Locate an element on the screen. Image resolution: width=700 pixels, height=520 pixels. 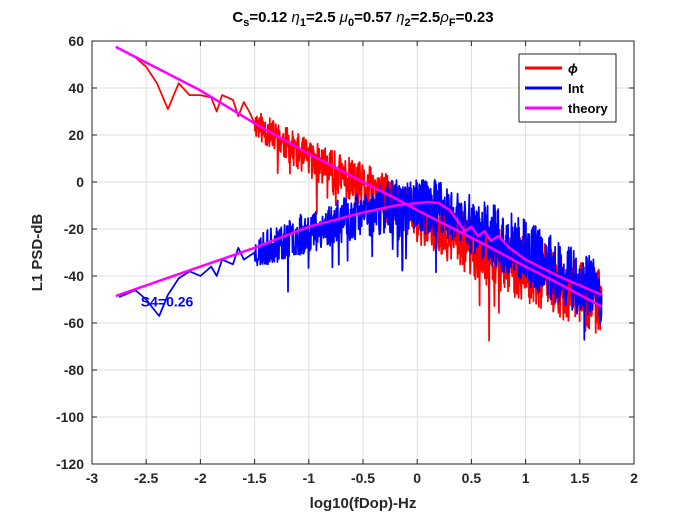
title-part: s is located at coordinates (246, 23).